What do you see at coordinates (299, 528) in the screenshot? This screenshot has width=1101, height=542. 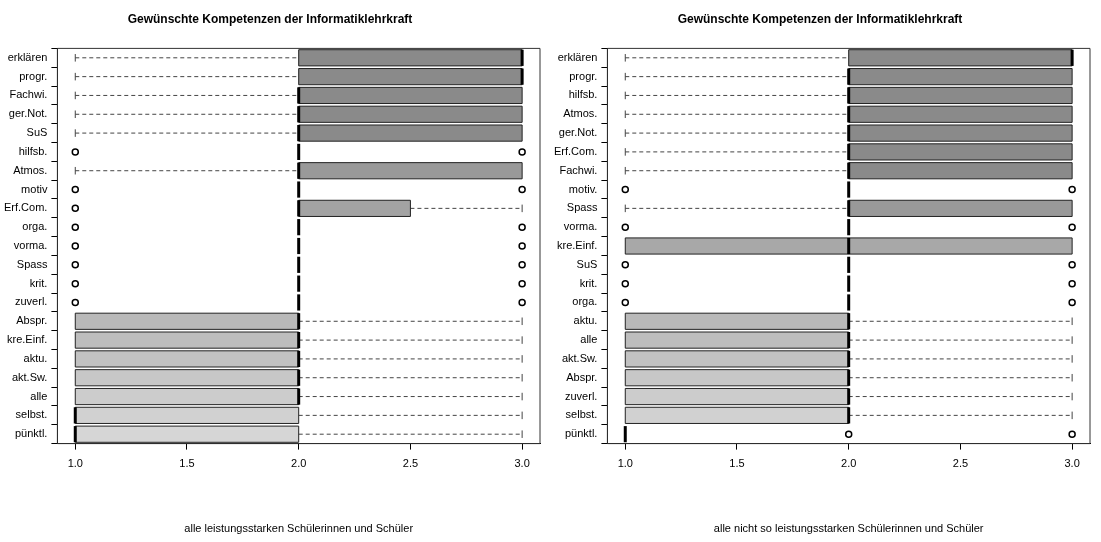 I see `x-axis-title: alle leistungsstarken Schülerinnen und Schüler` at bounding box center [299, 528].